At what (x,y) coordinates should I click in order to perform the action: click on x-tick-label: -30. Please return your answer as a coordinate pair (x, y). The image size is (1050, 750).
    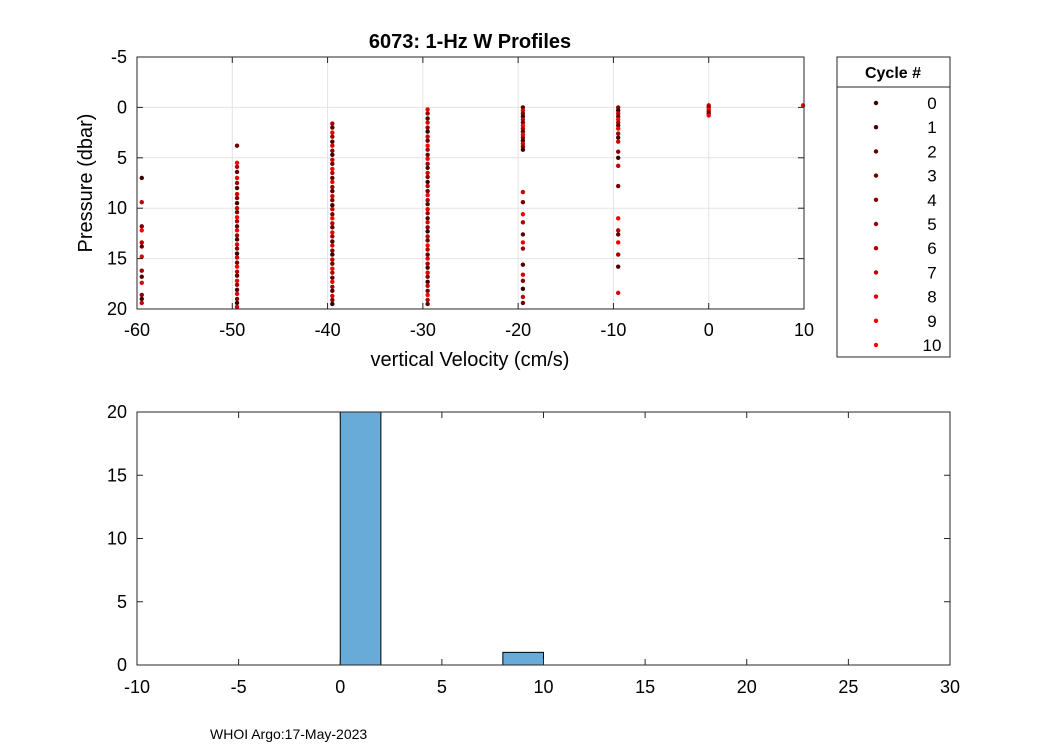
    Looking at the image, I should click on (423, 330).